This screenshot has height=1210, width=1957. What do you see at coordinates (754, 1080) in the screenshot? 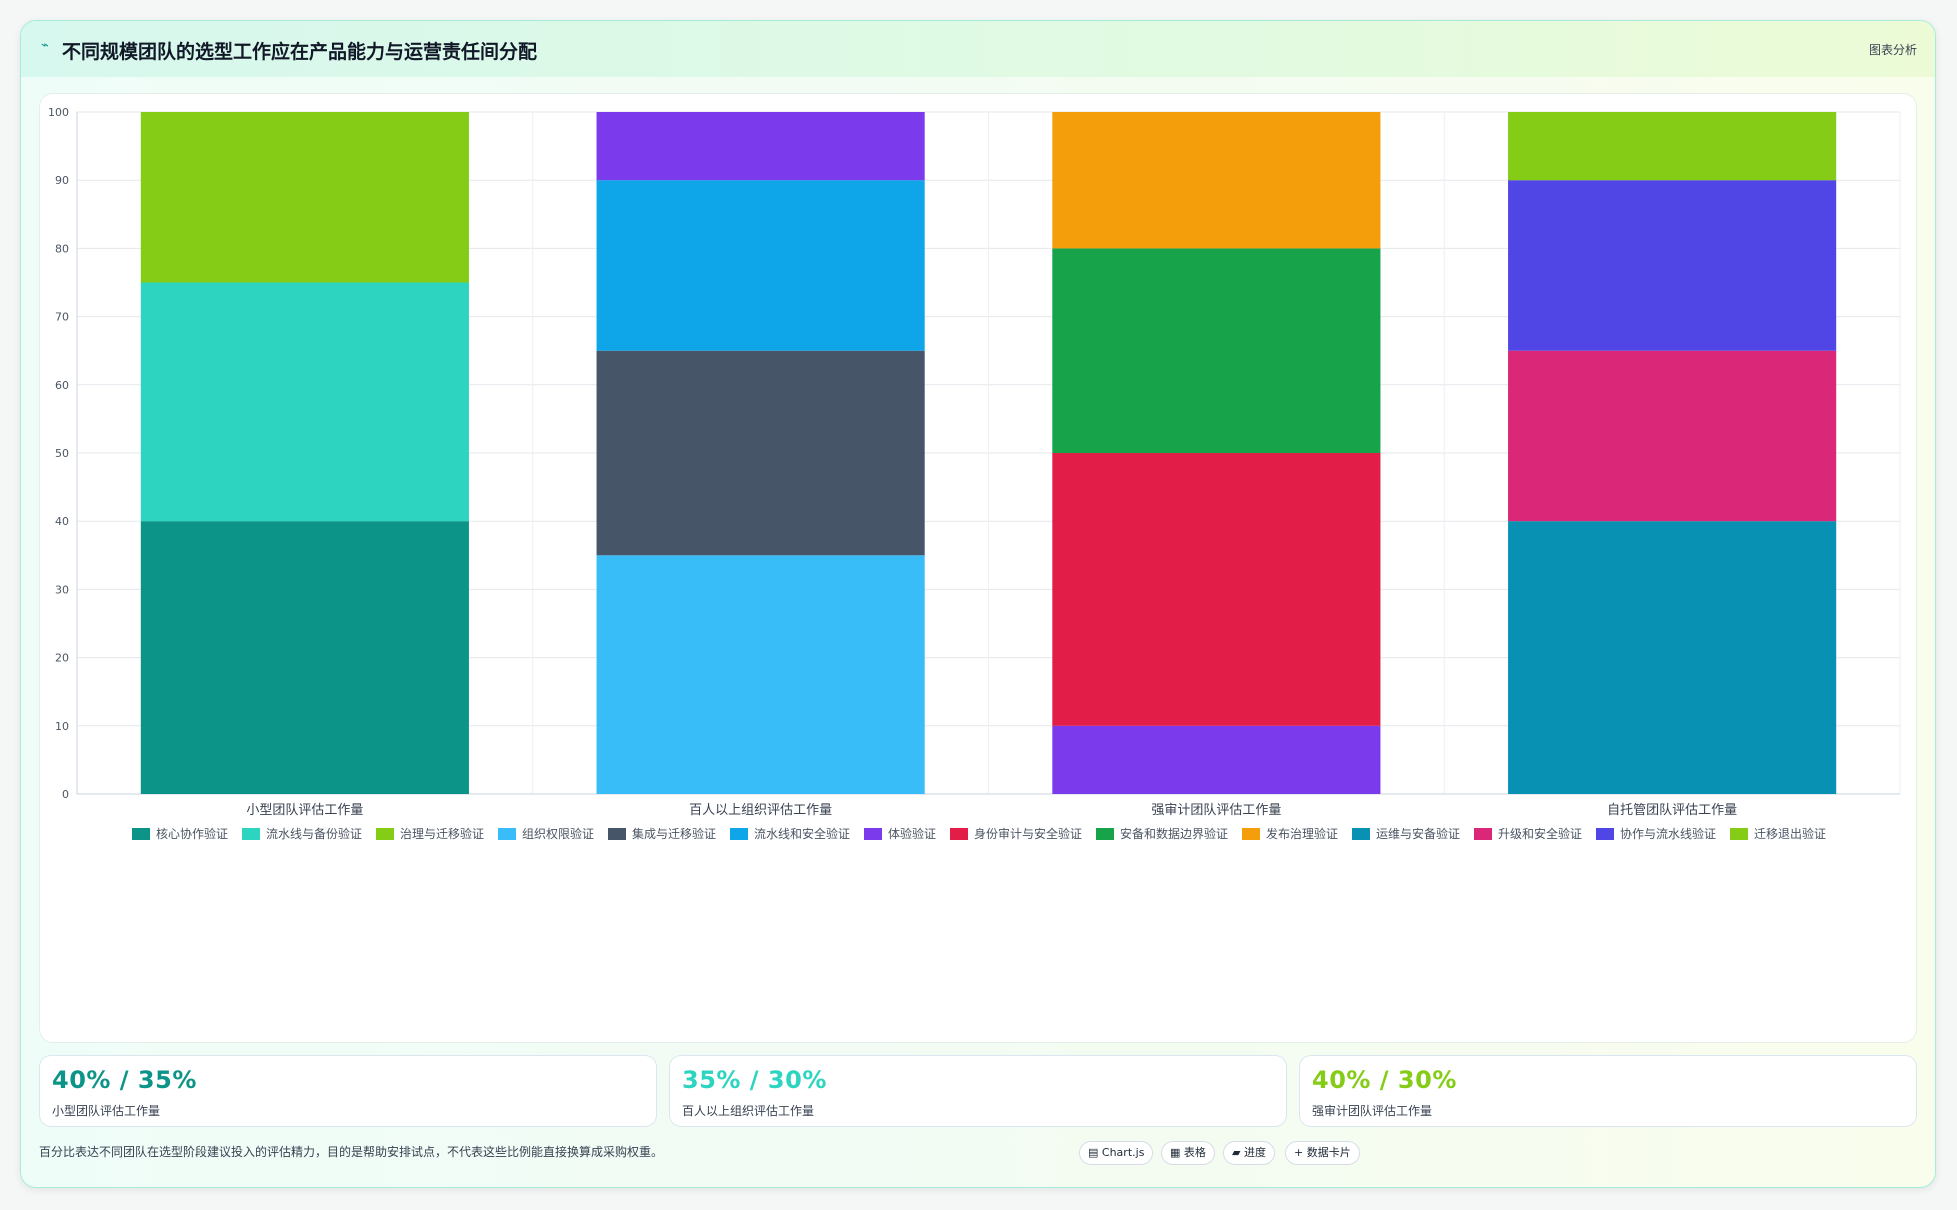
I see `stat-value: 35% / 30%` at bounding box center [754, 1080].